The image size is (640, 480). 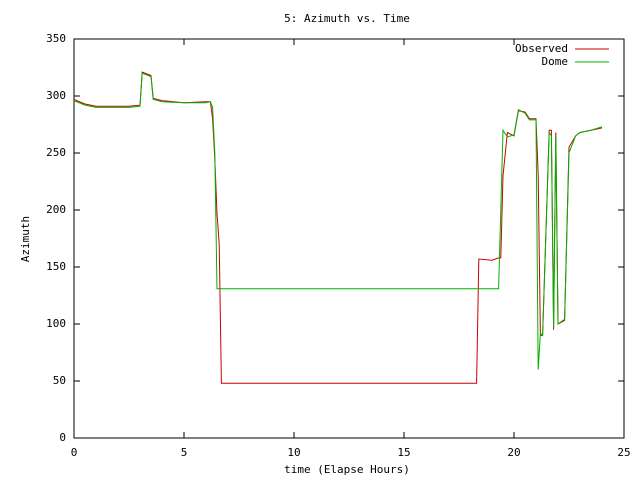 What do you see at coordinates (56, 152) in the screenshot?
I see `y-tick-label: 250` at bounding box center [56, 152].